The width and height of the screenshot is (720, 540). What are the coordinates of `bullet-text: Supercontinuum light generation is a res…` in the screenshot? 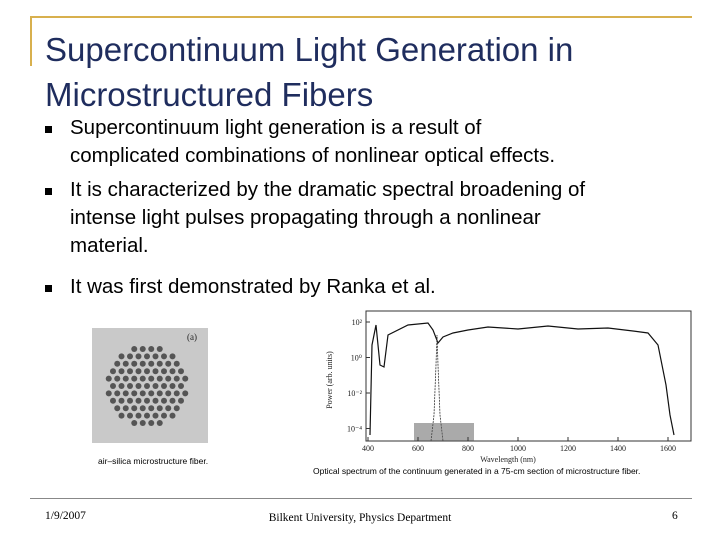 It's located at (276, 127).